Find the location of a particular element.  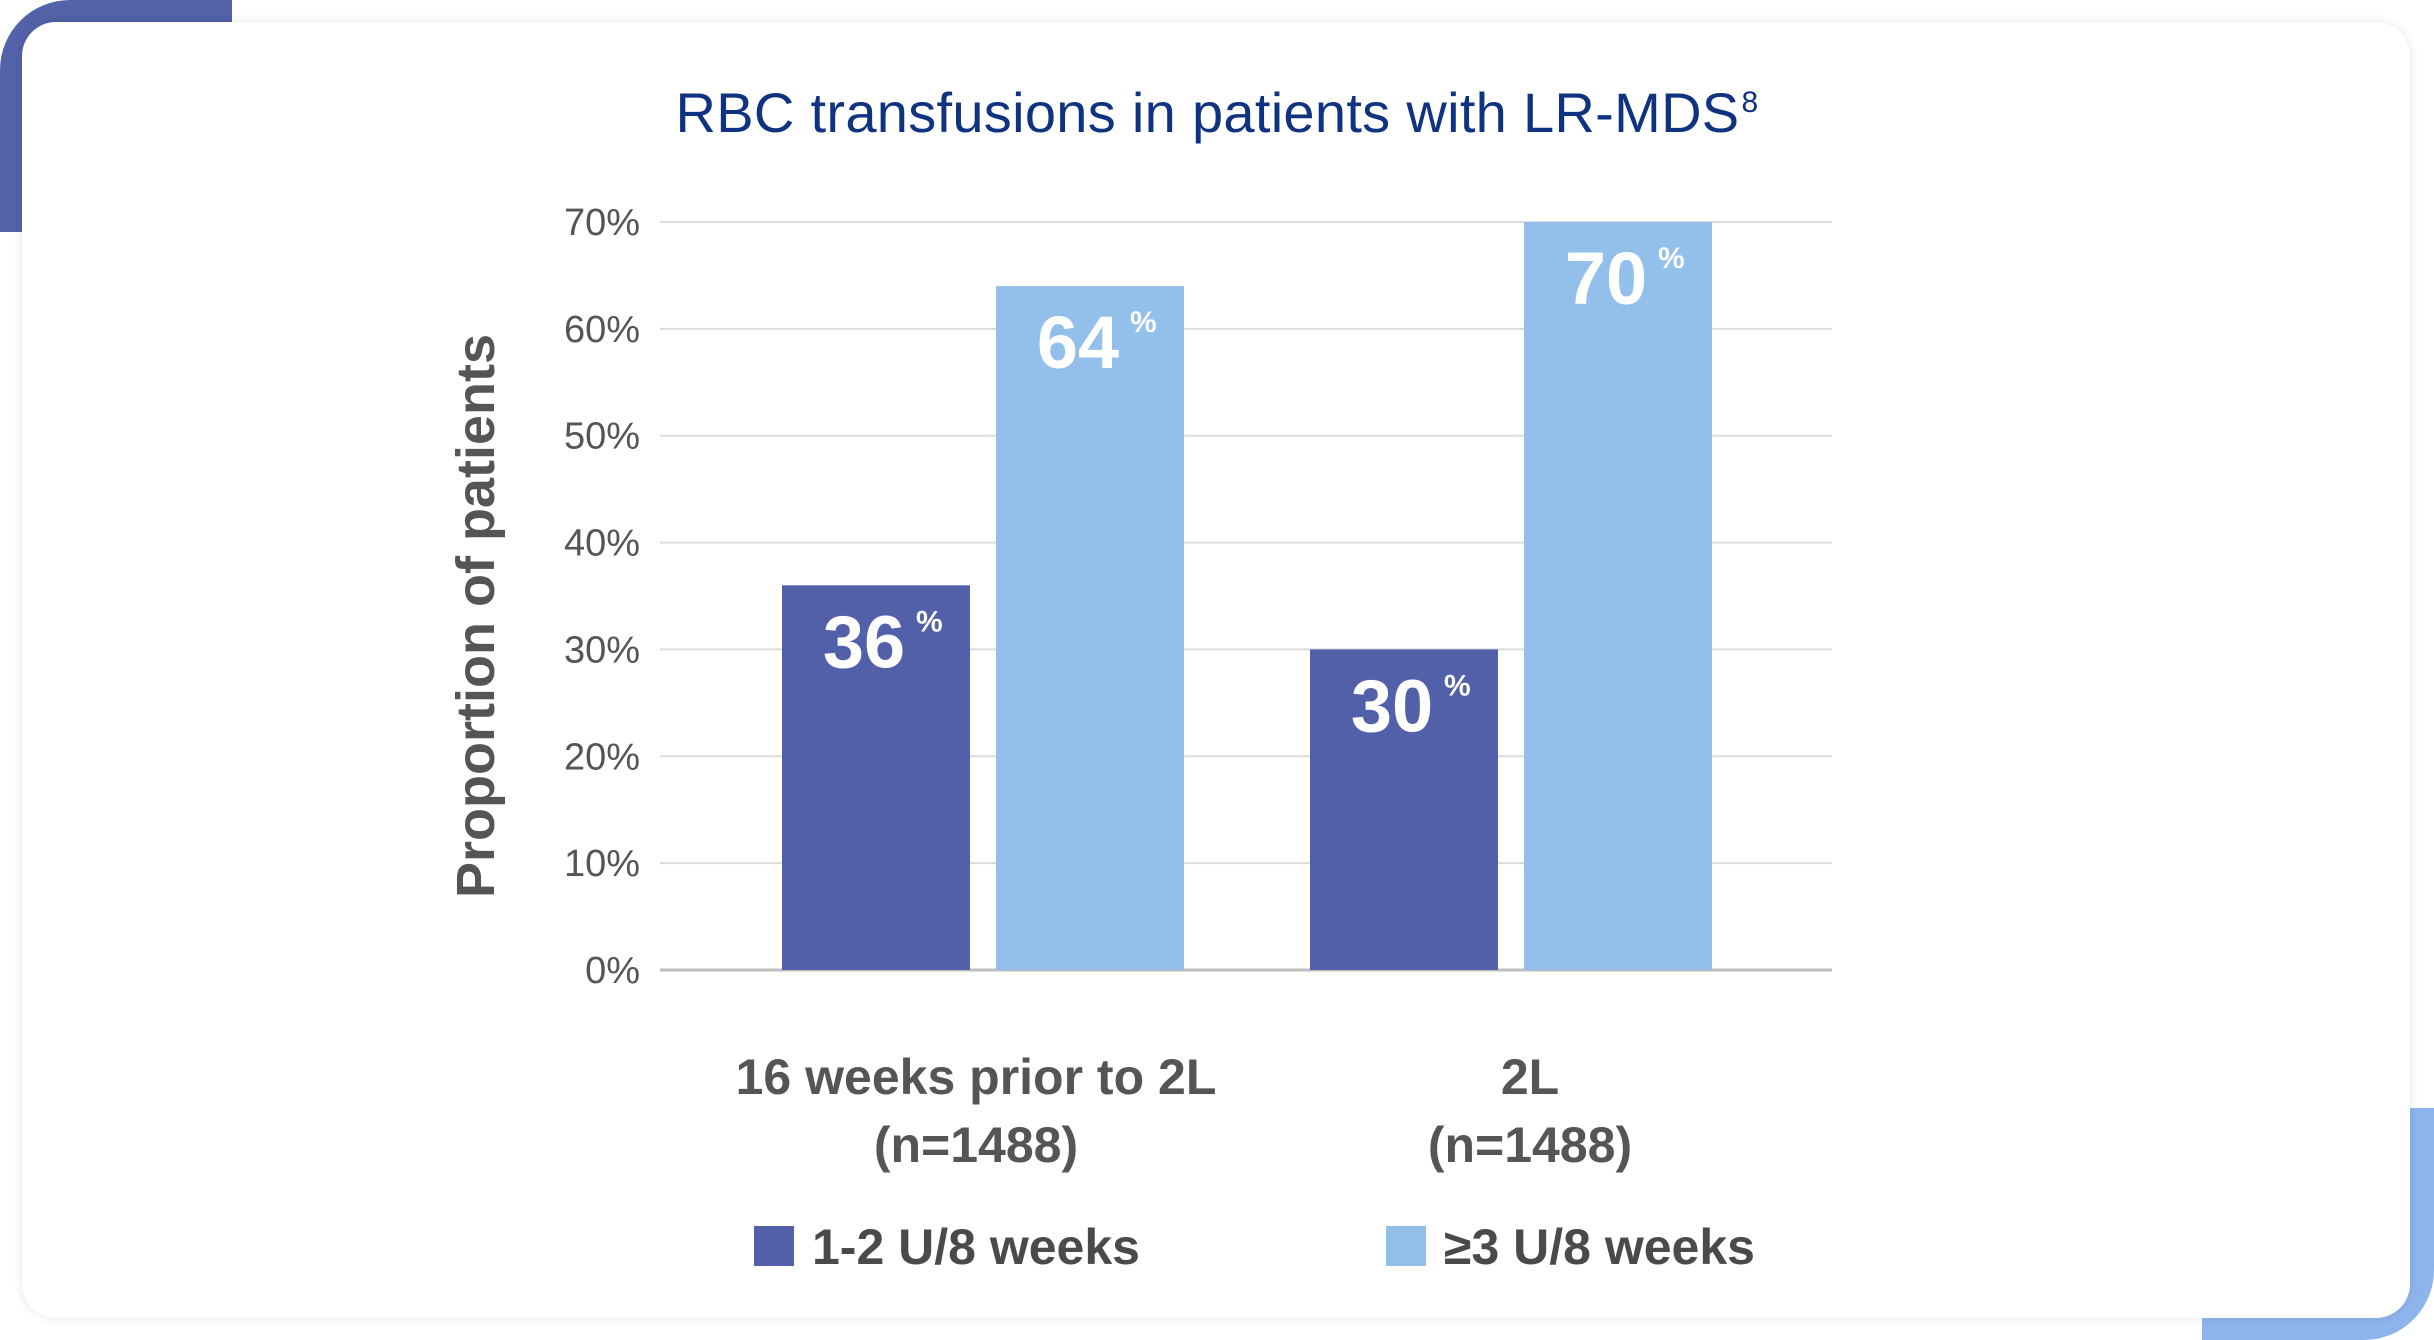

bar-value-label: 30 is located at coordinates (1392, 705).